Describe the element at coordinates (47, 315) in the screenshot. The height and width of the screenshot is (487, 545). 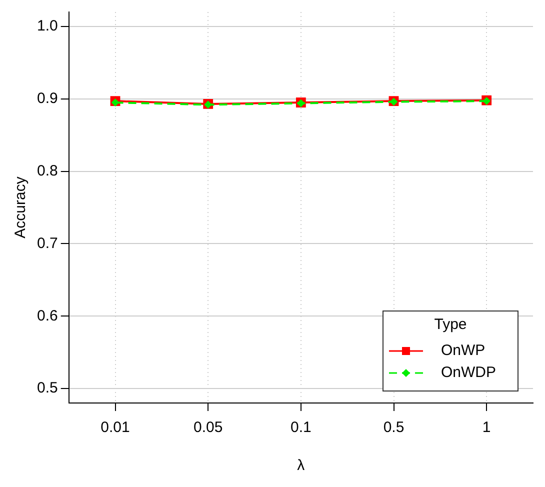
I see `y-tick-label: 0.6` at that location.